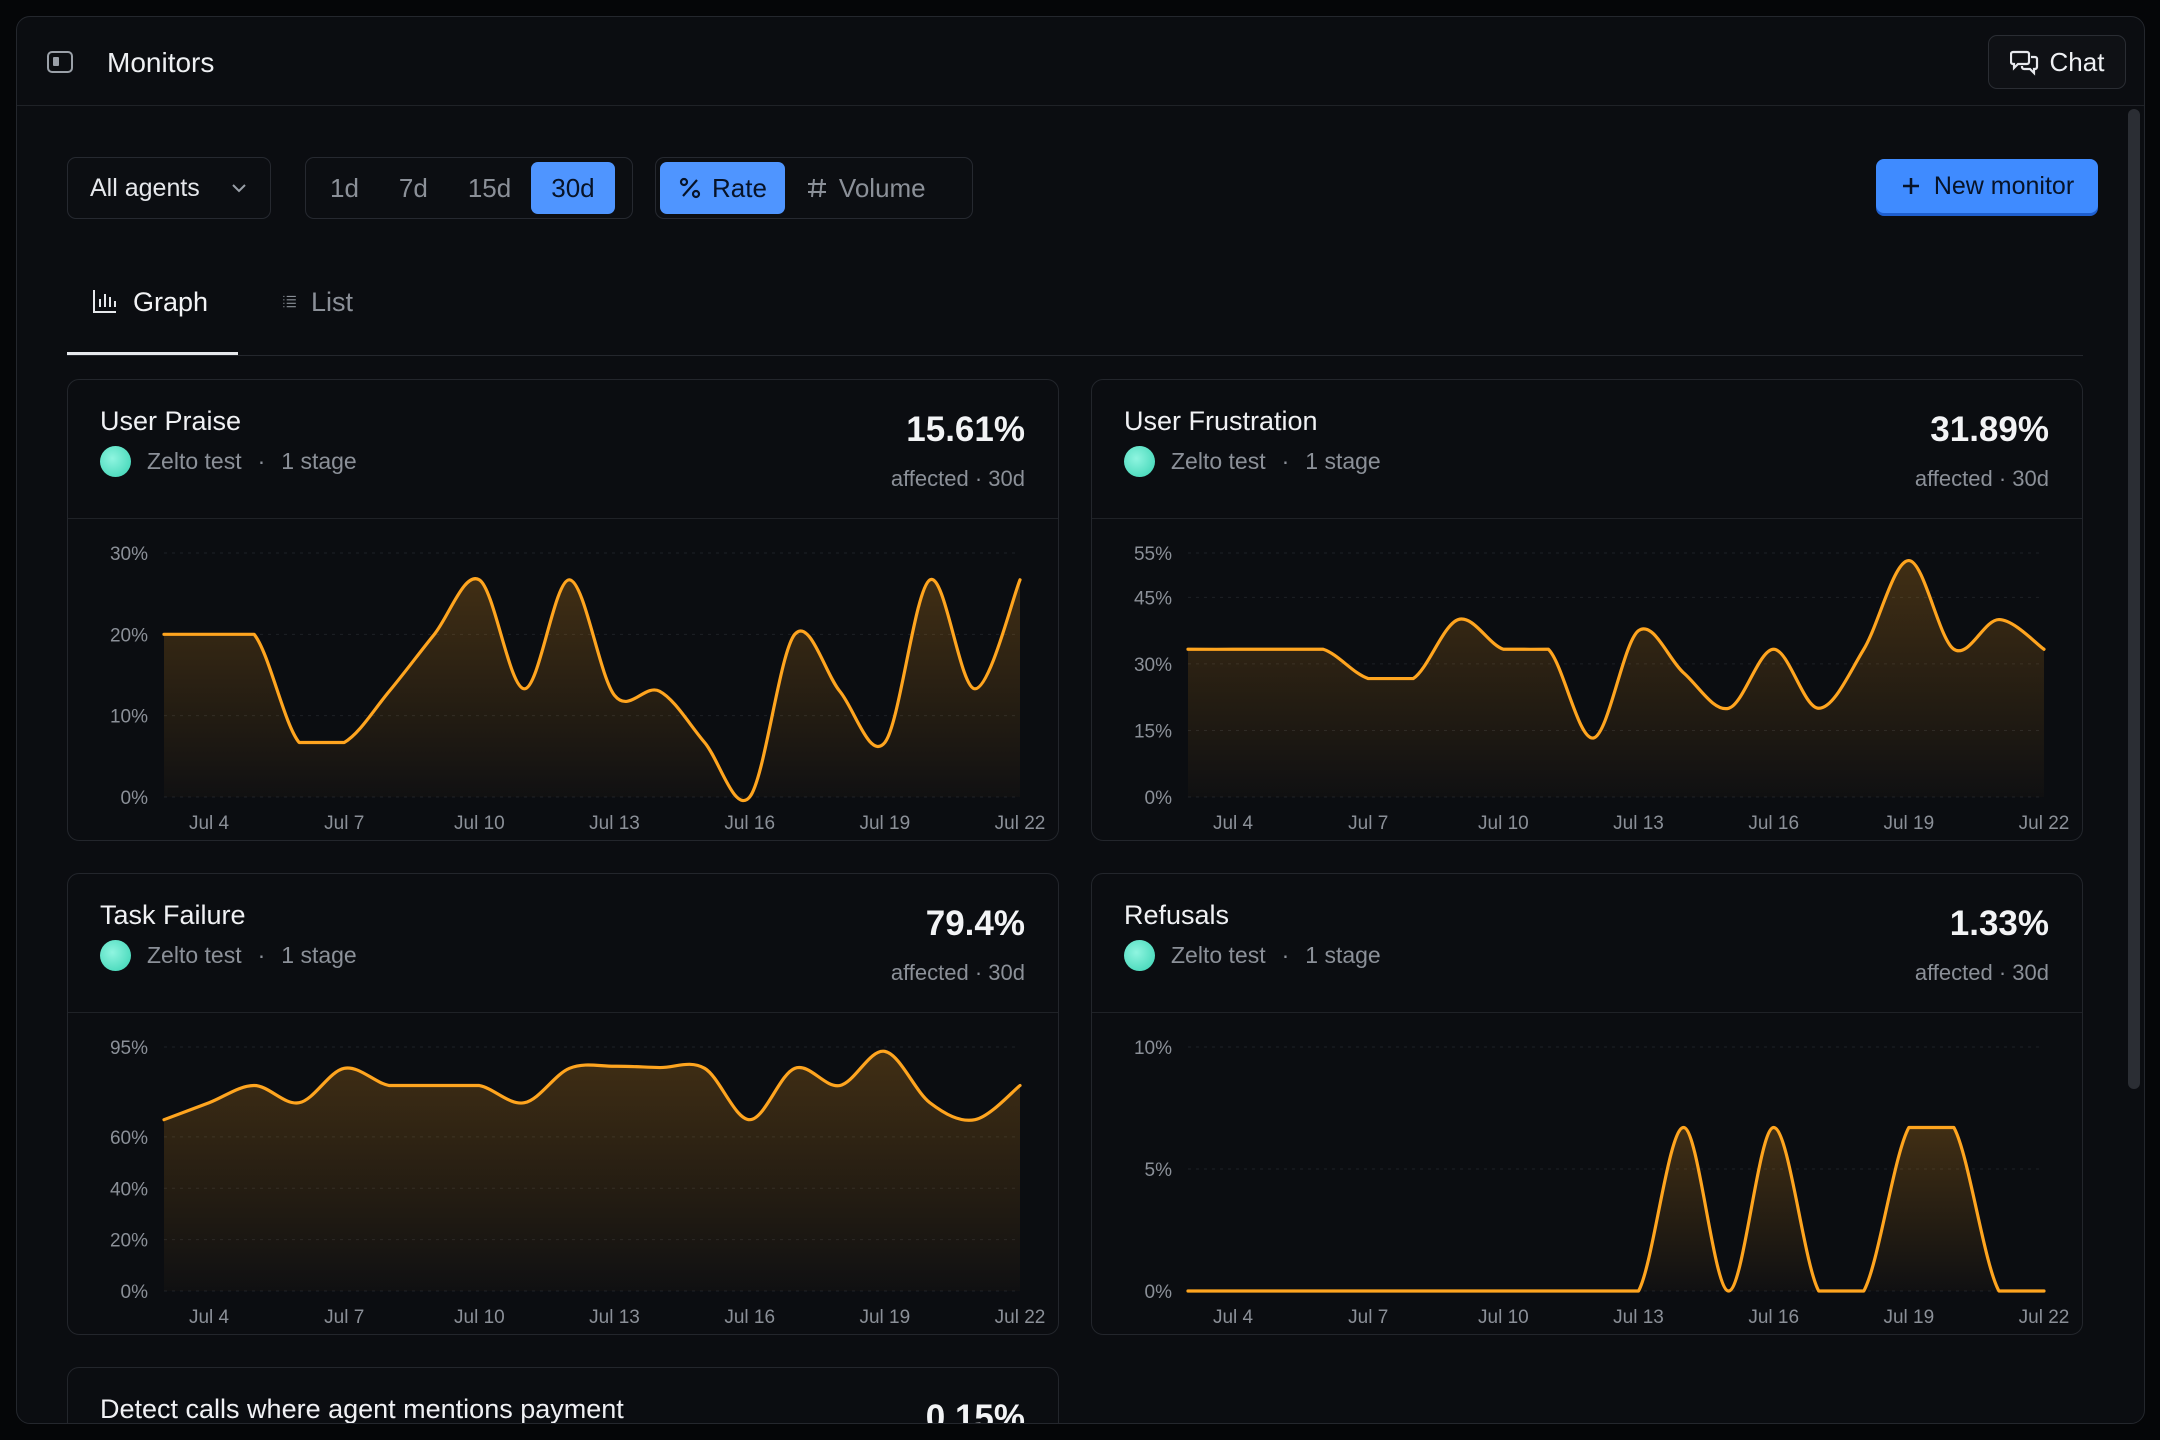  What do you see at coordinates (319, 461) in the screenshot?
I see `stage-count: 1 stage` at bounding box center [319, 461].